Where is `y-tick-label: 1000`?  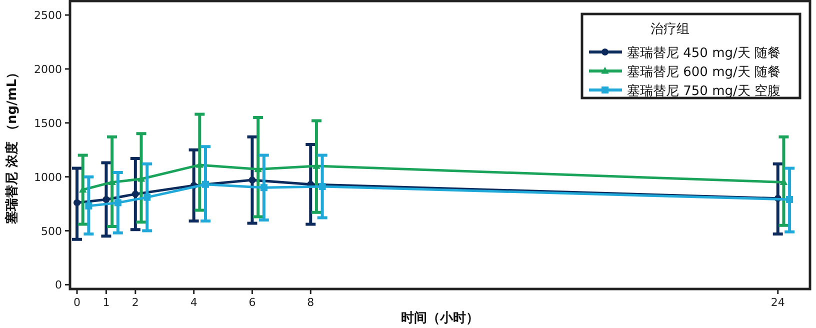 y-tick-label: 1000 is located at coordinates (48, 177).